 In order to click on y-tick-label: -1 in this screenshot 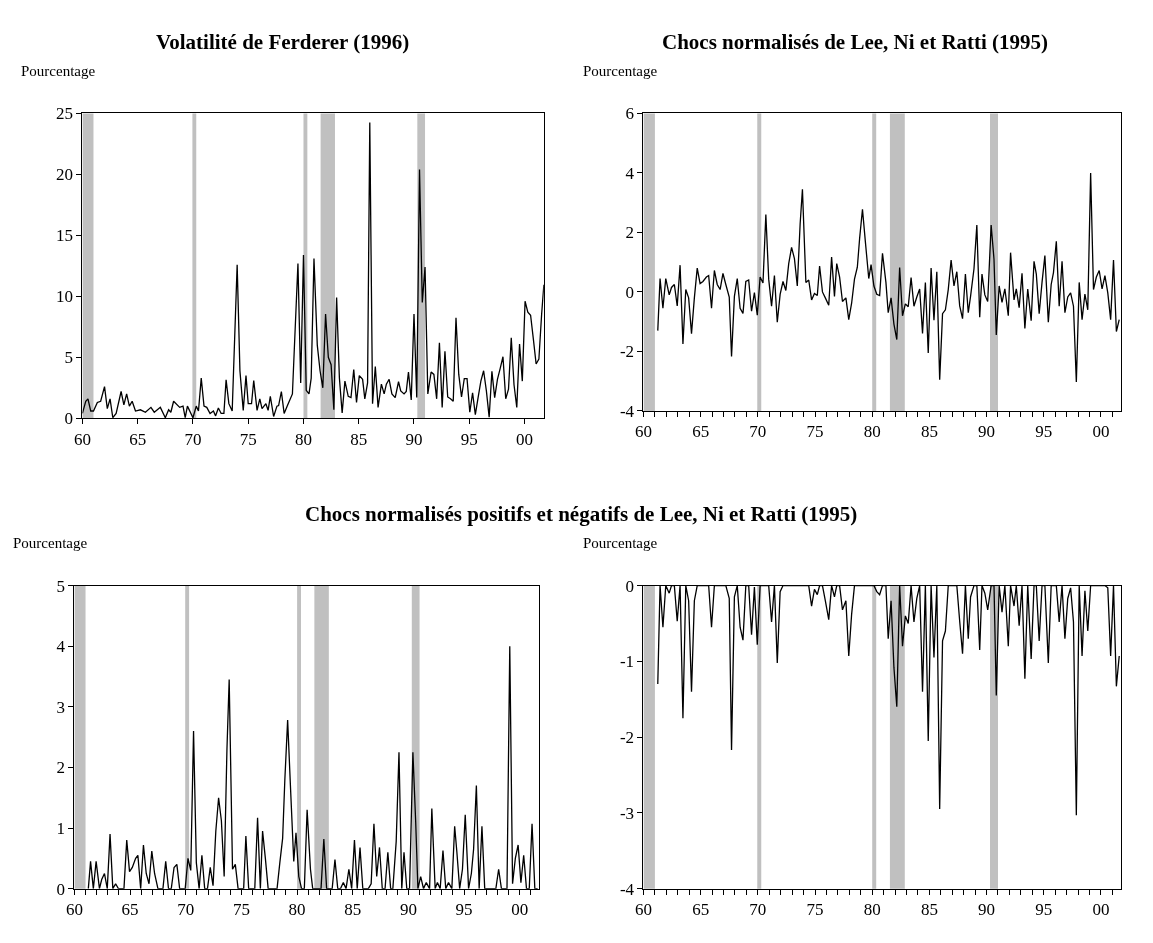, I will do `click(627, 662)`.